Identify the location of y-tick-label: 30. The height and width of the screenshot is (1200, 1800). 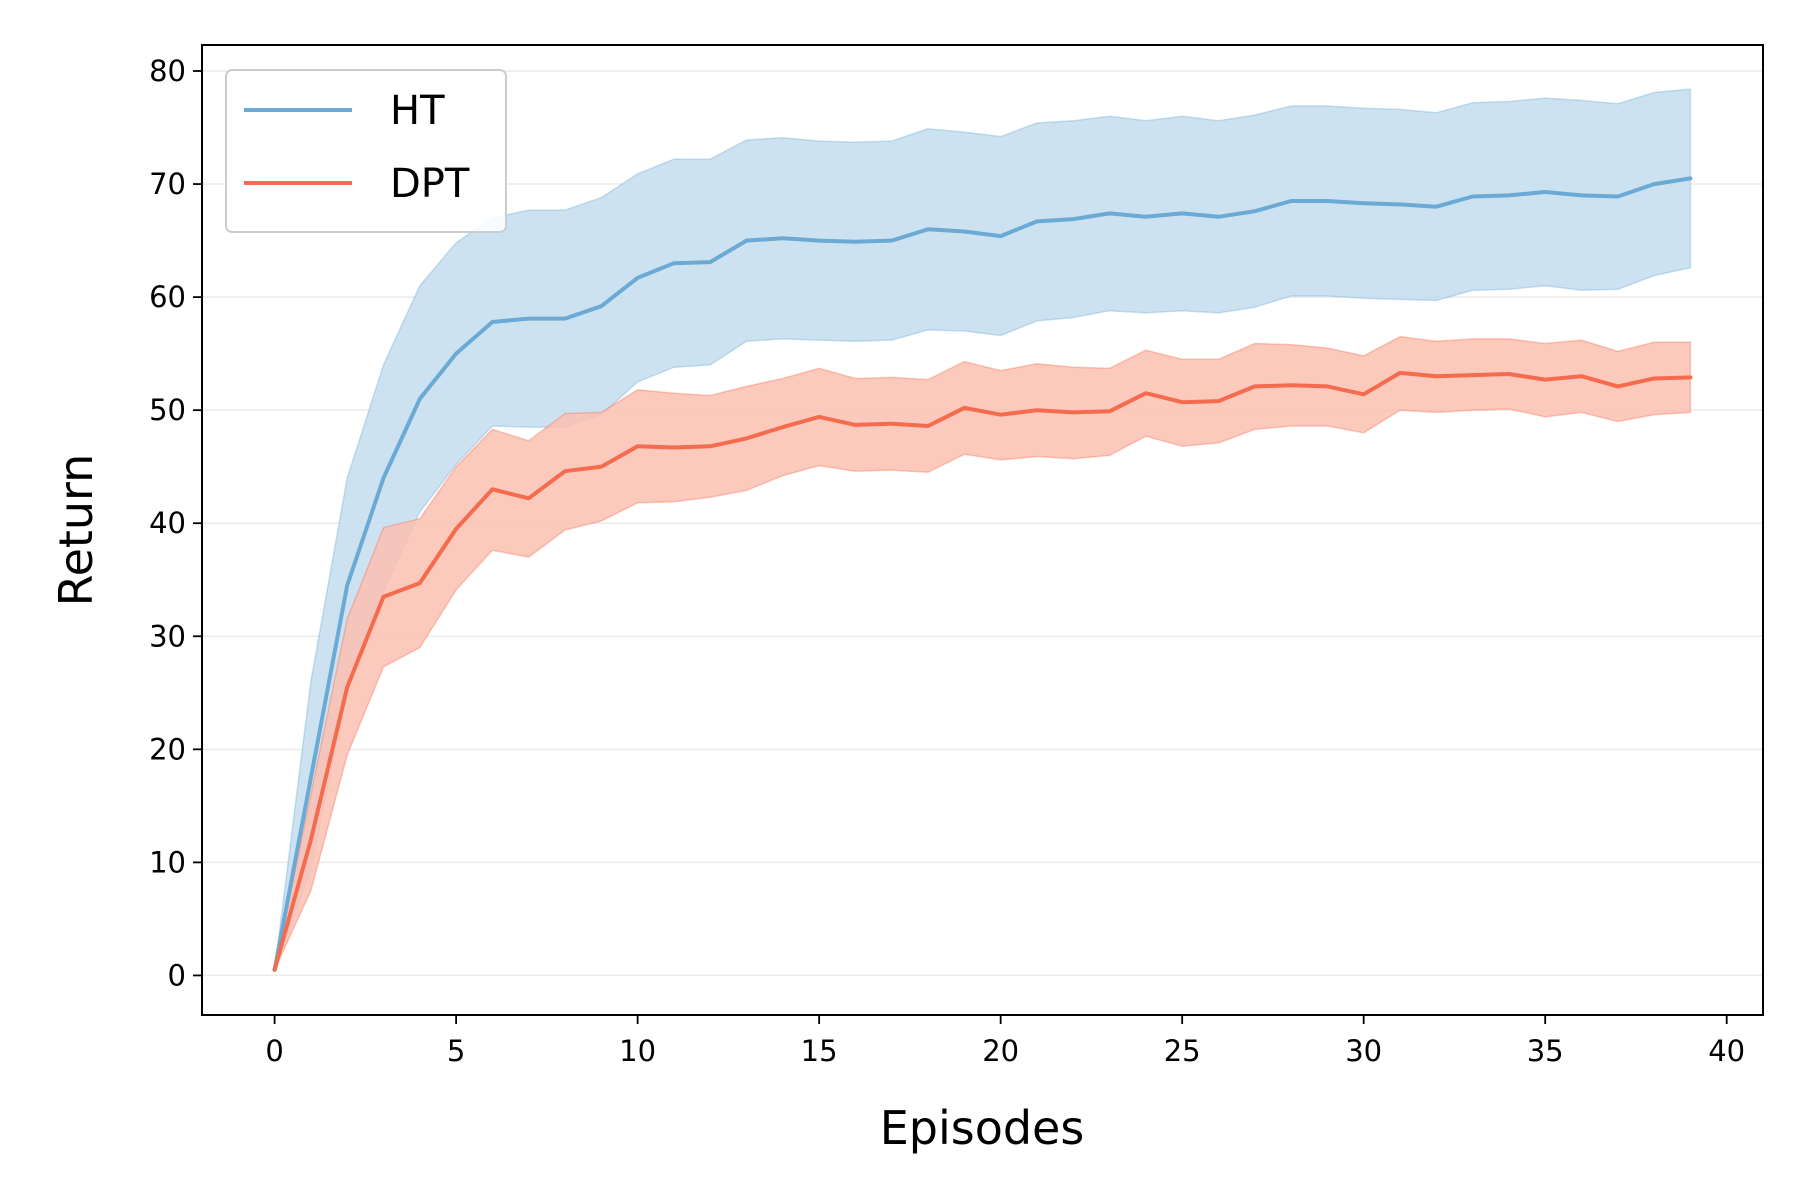
(167, 636).